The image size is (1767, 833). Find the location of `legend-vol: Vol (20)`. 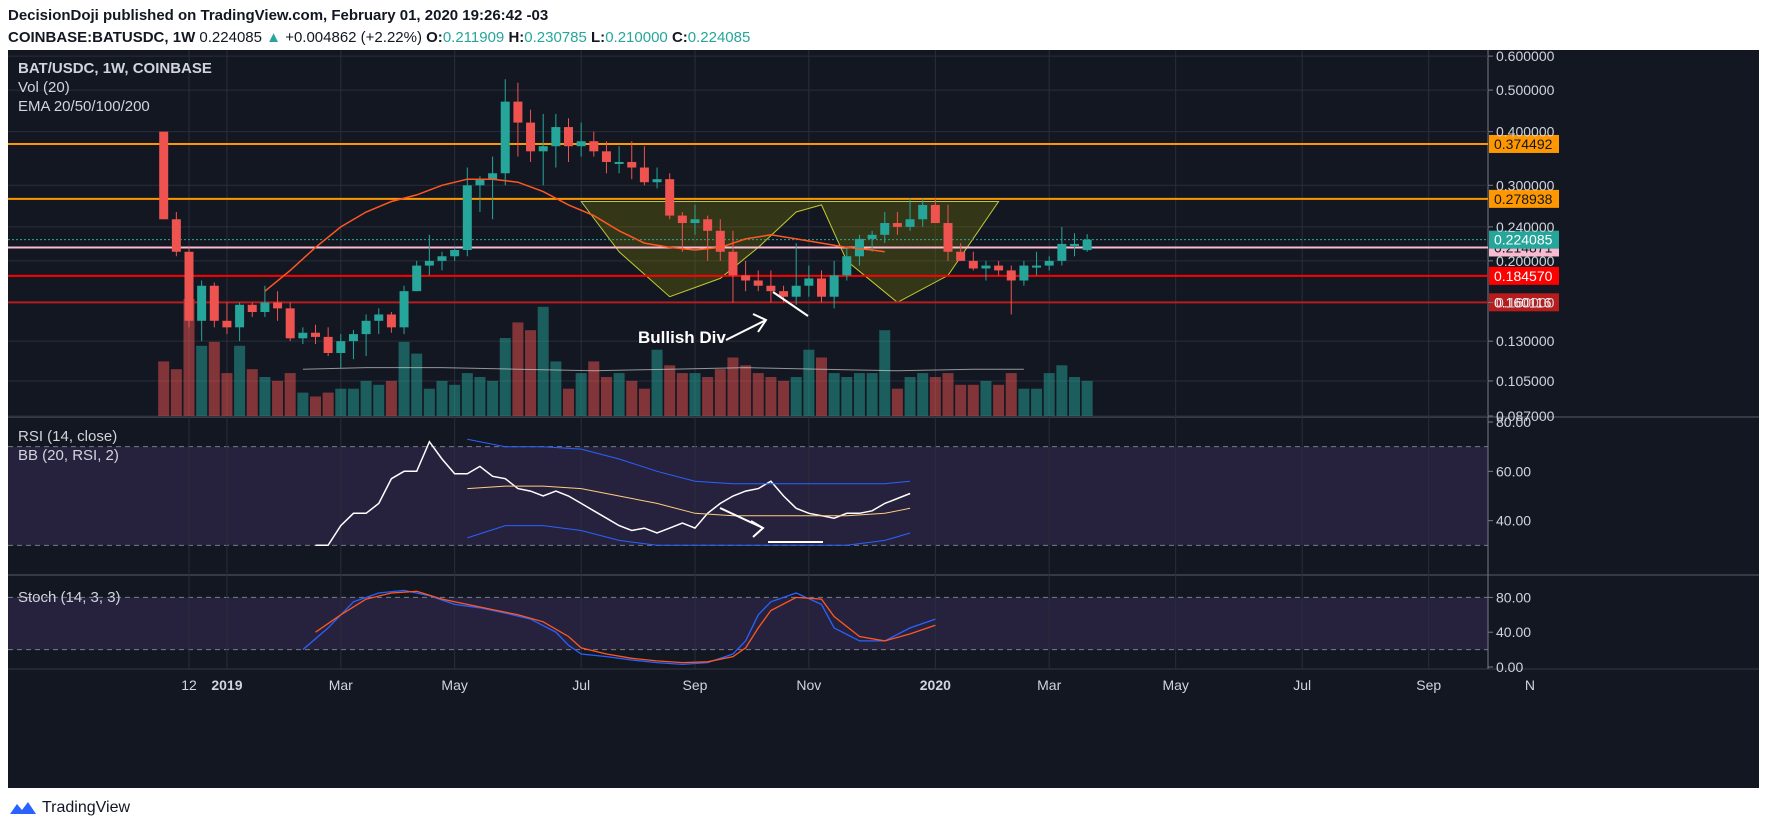

legend-vol: Vol (20) is located at coordinates (44, 87).